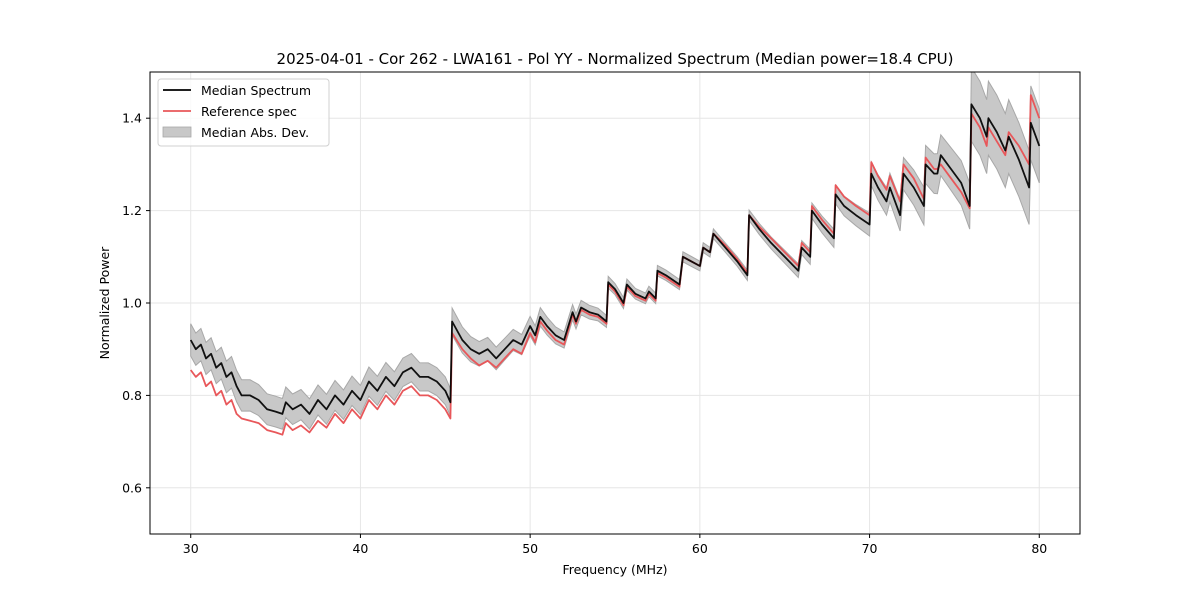  What do you see at coordinates (132, 210) in the screenshot?
I see `y-tick-label: 1.2` at bounding box center [132, 210].